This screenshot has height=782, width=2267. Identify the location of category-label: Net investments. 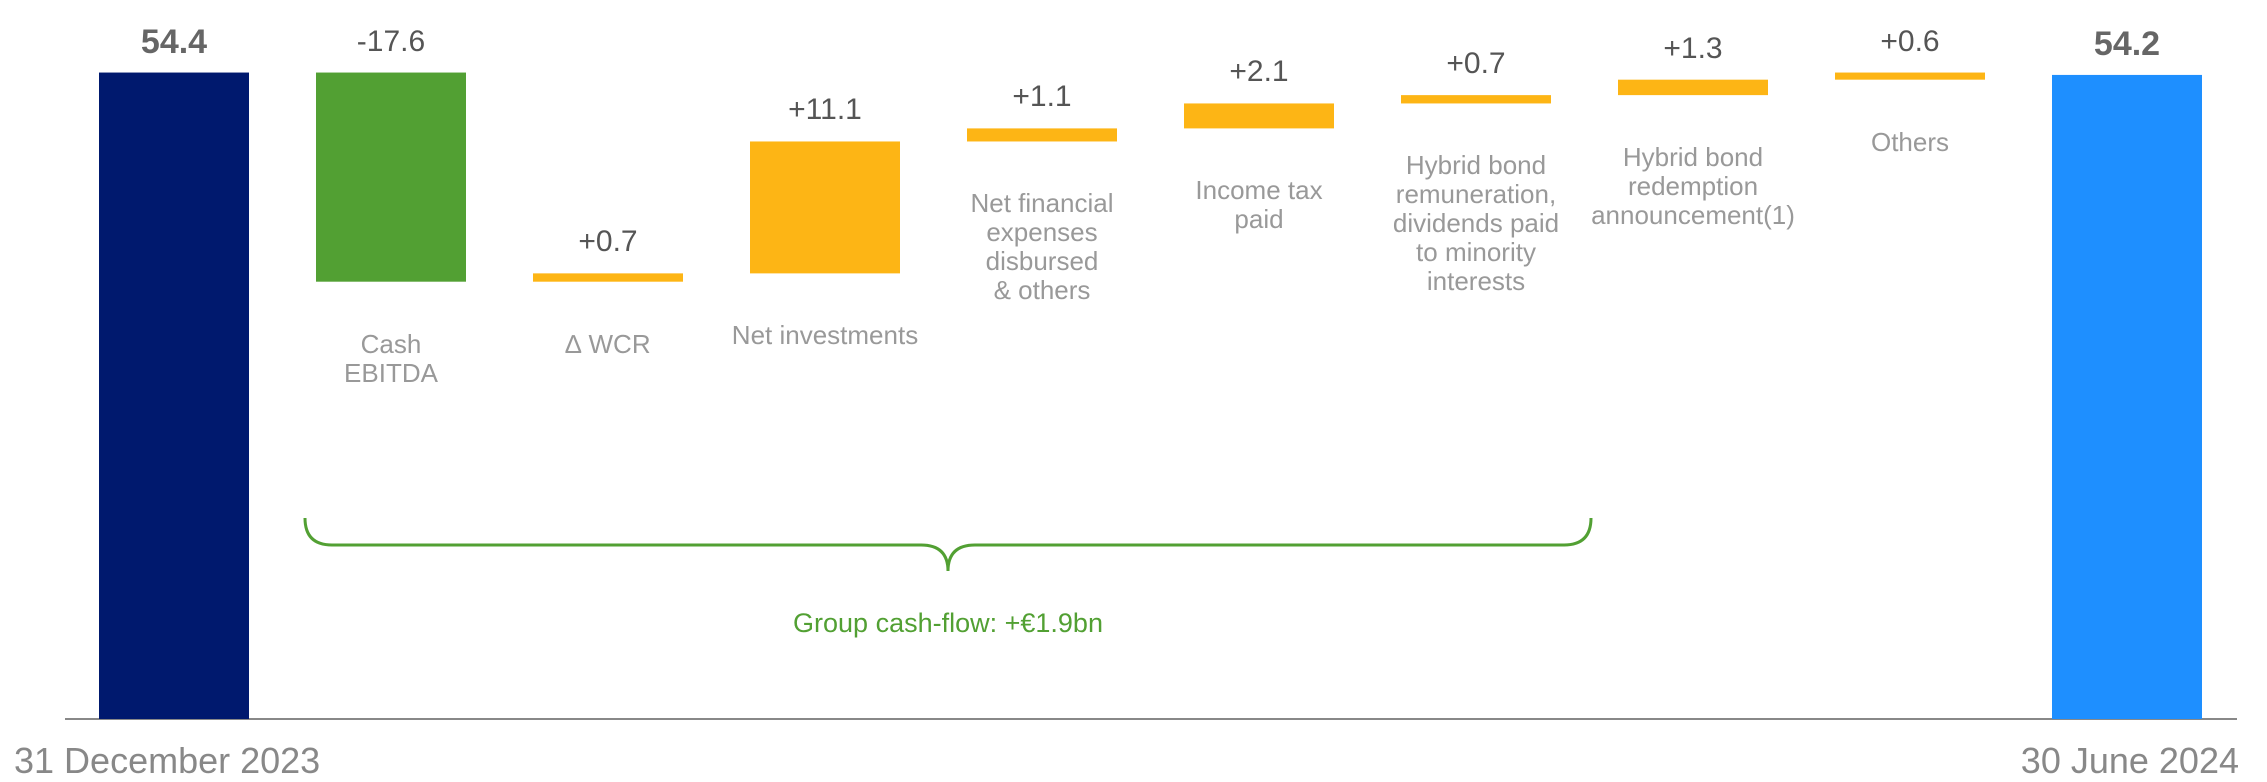
(825, 335).